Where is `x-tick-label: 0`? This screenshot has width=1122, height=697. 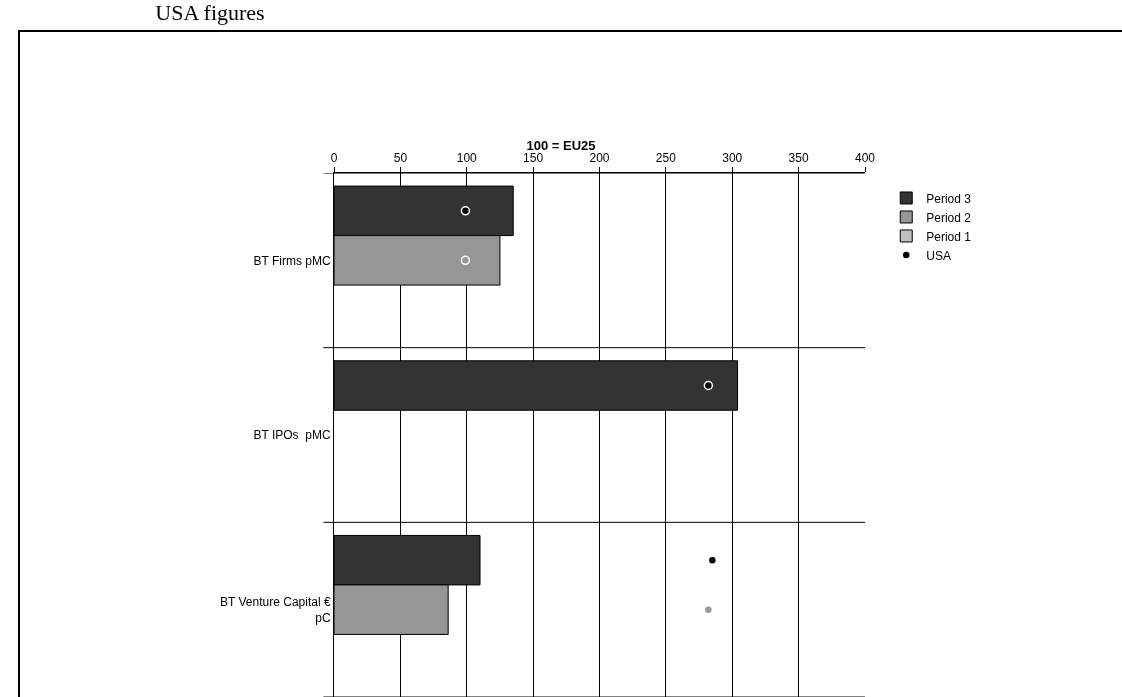 x-tick-label: 0 is located at coordinates (334, 158).